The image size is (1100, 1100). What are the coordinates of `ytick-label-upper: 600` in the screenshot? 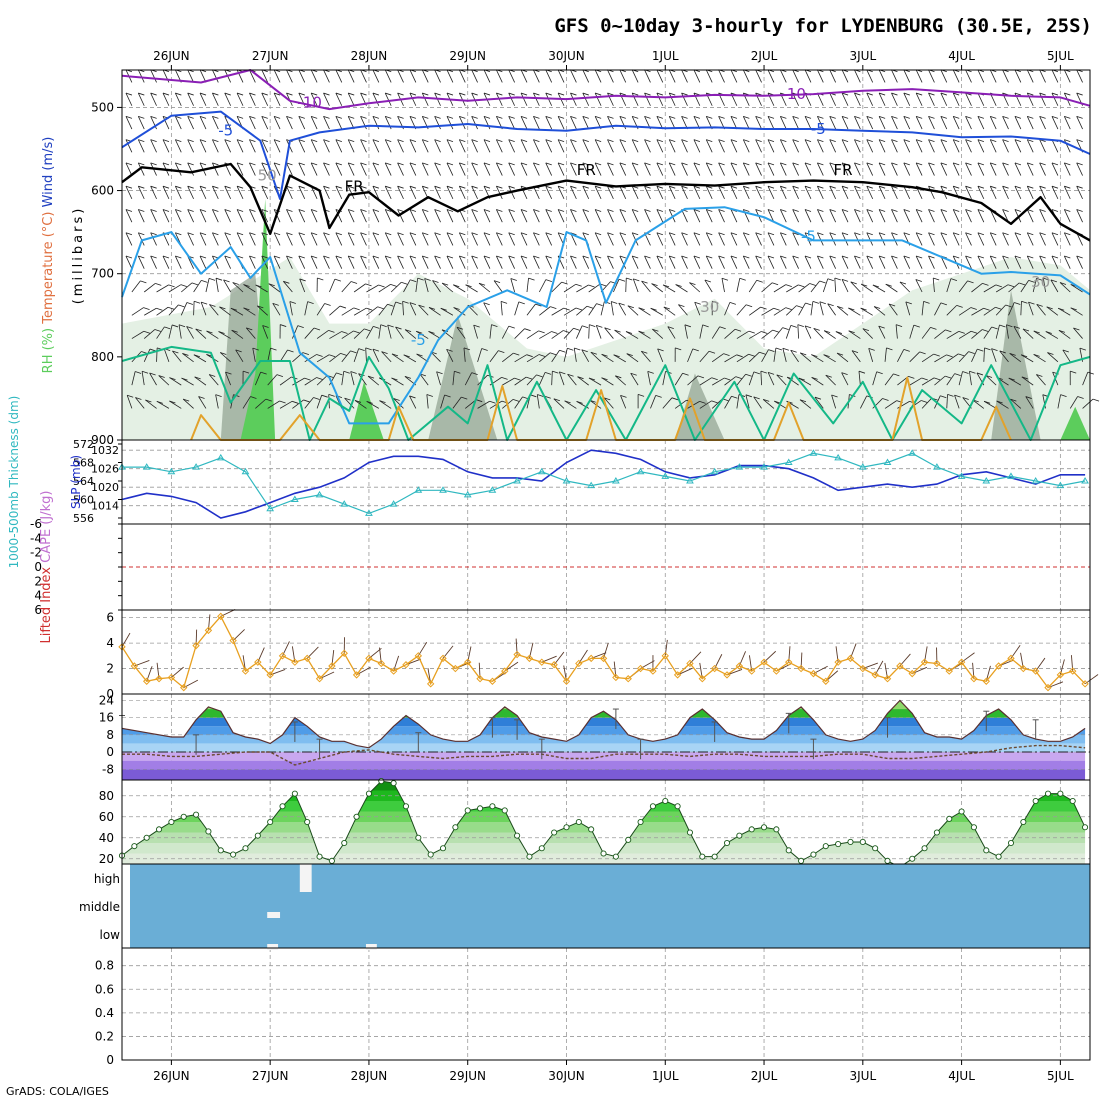 It's located at (102, 191).